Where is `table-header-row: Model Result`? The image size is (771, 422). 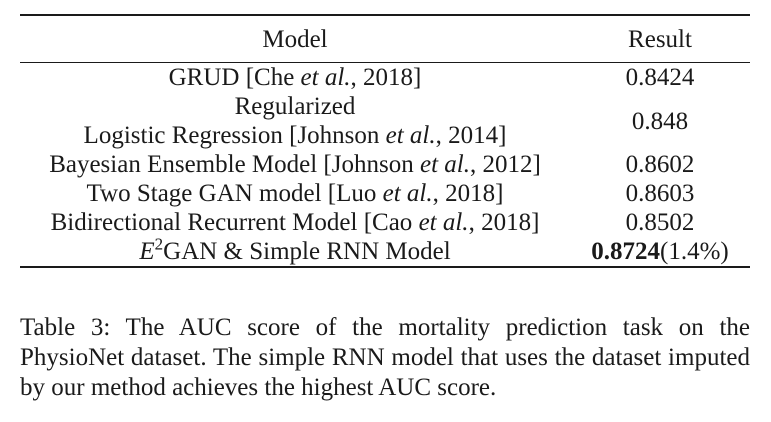 table-header-row: Model Result is located at coordinates (385, 39).